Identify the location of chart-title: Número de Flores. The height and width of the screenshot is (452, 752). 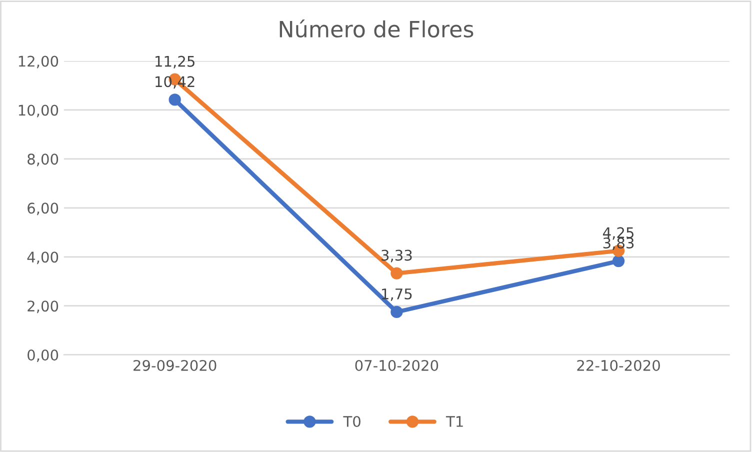
(377, 28).